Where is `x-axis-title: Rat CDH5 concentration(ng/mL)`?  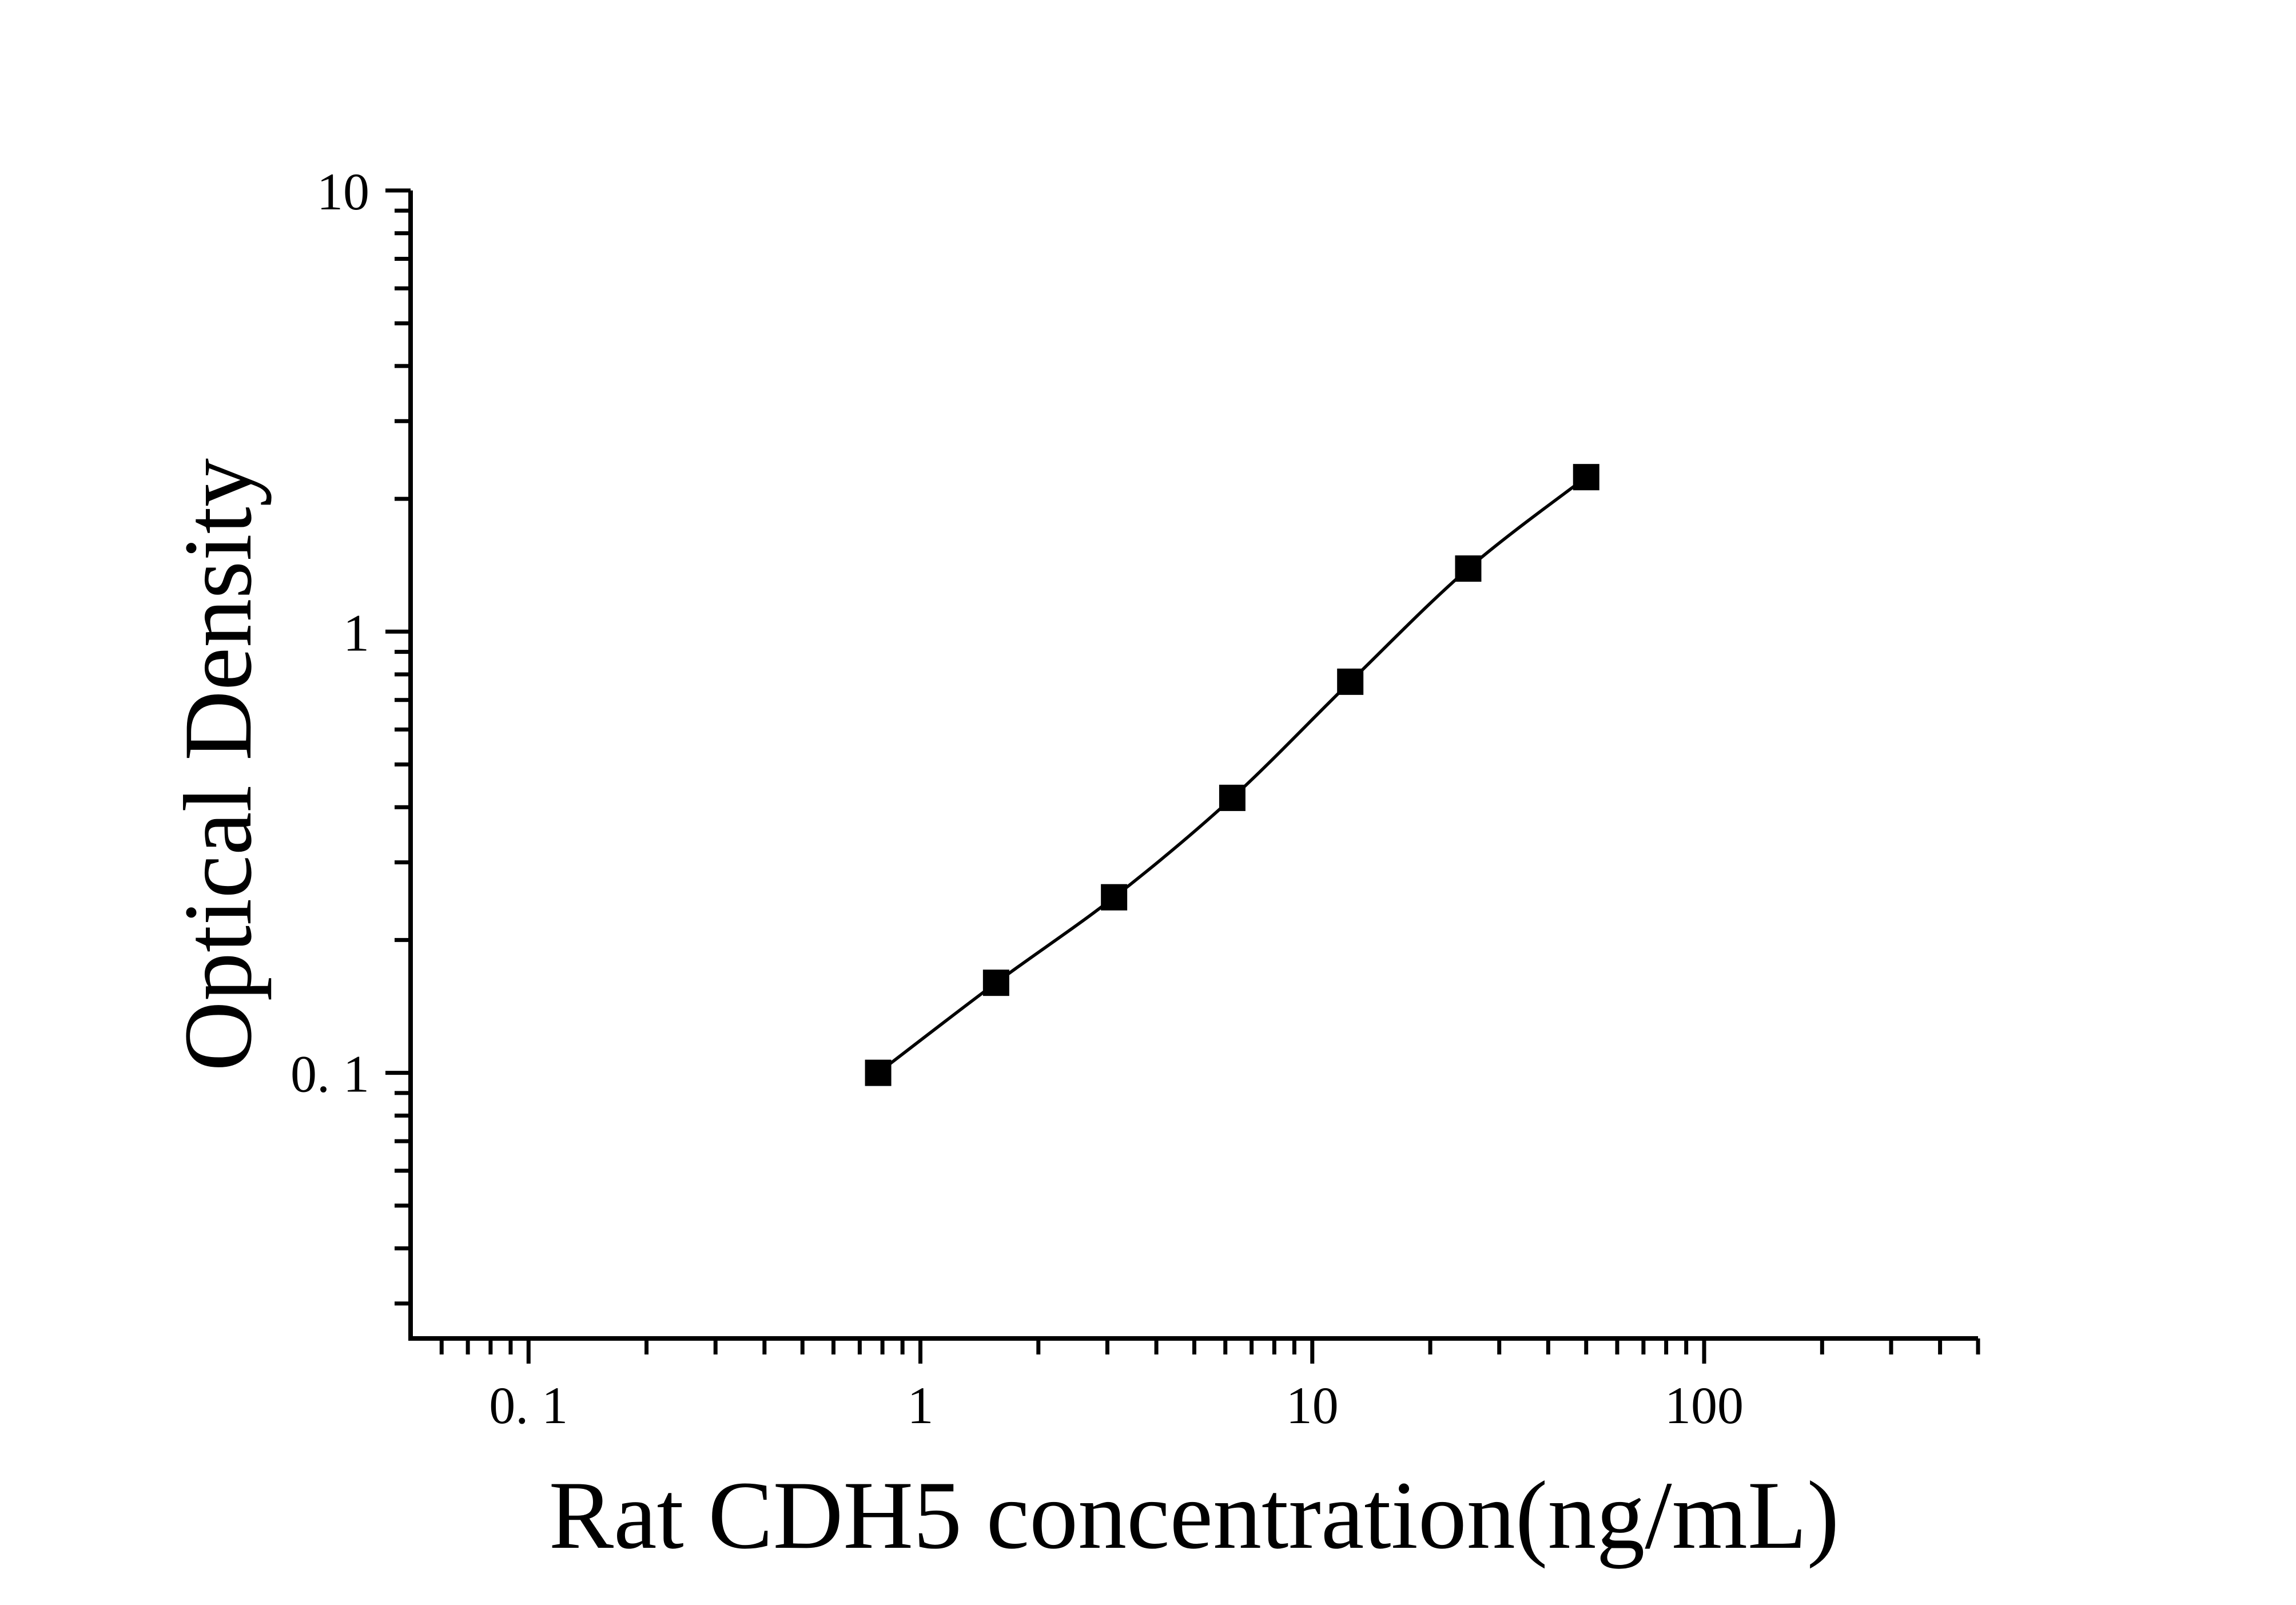
x-axis-title: Rat CDH5 concentration(ng/mL) is located at coordinates (1195, 1515).